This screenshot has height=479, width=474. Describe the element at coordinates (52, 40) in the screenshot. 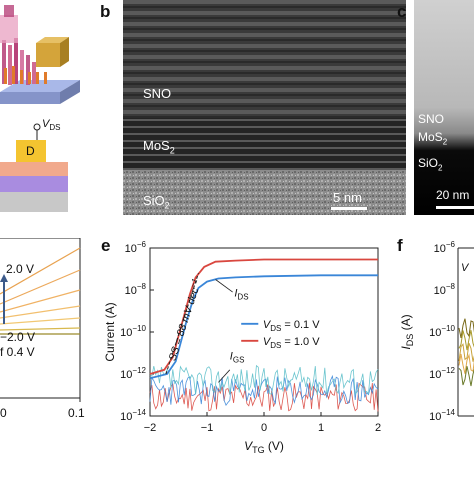

I see `gold-electrode-top` at that location.